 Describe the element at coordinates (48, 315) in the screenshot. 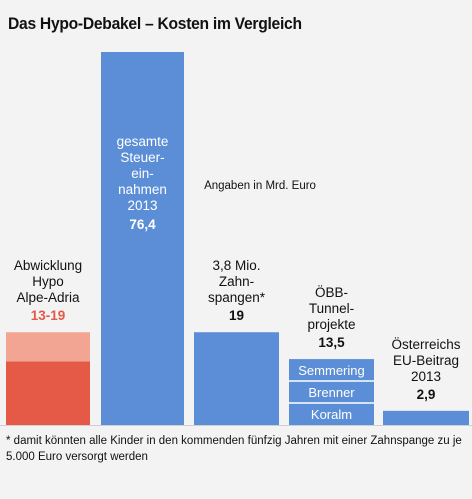

I see `value-label-hypo: 13-19` at that location.